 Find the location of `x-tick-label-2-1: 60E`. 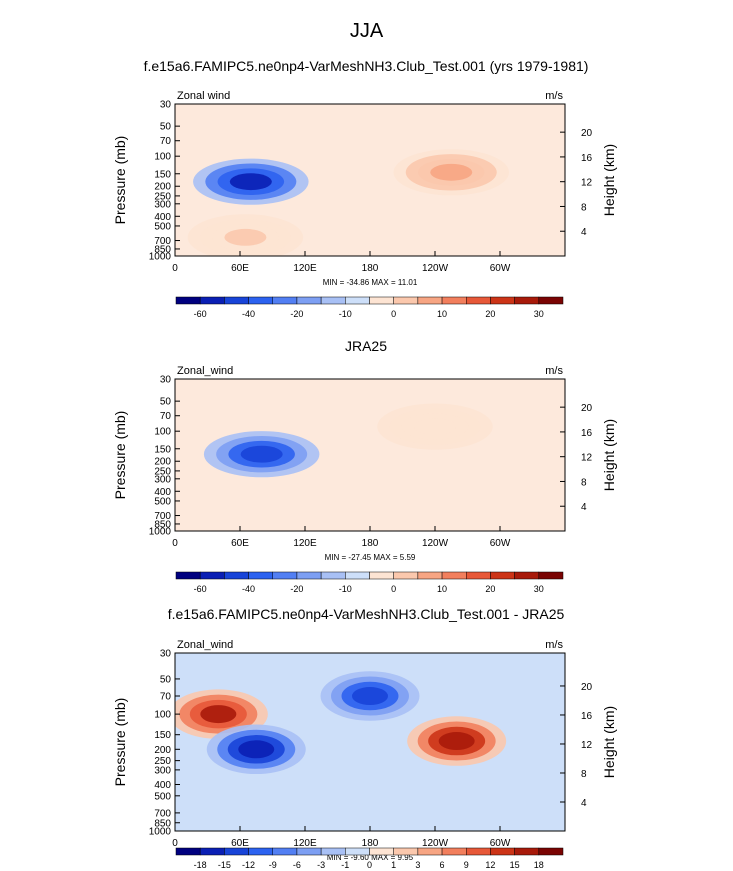

x-tick-label-2-1: 60E is located at coordinates (240, 543).